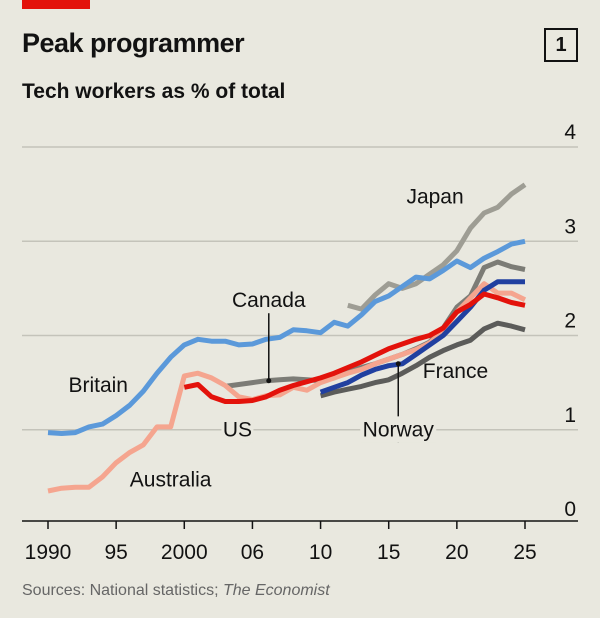 This screenshot has height=618, width=600. What do you see at coordinates (437, 247) in the screenshot?
I see `series-line-japan` at bounding box center [437, 247].